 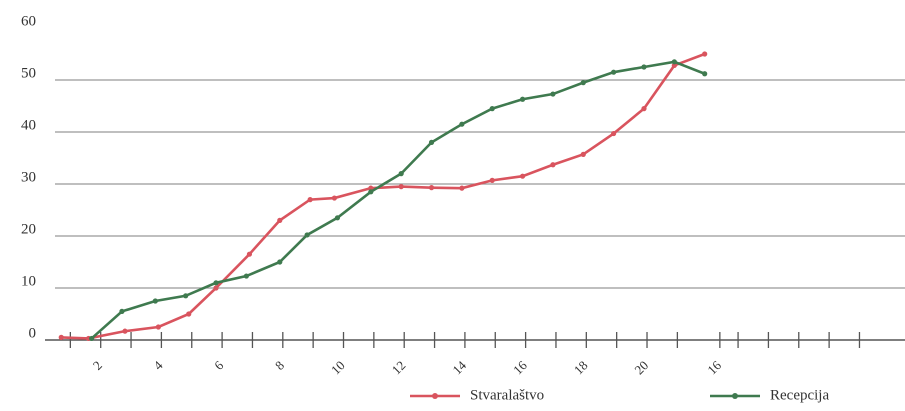 What do you see at coordinates (459, 367) in the screenshot?
I see `x-tick-label: 14` at bounding box center [459, 367].